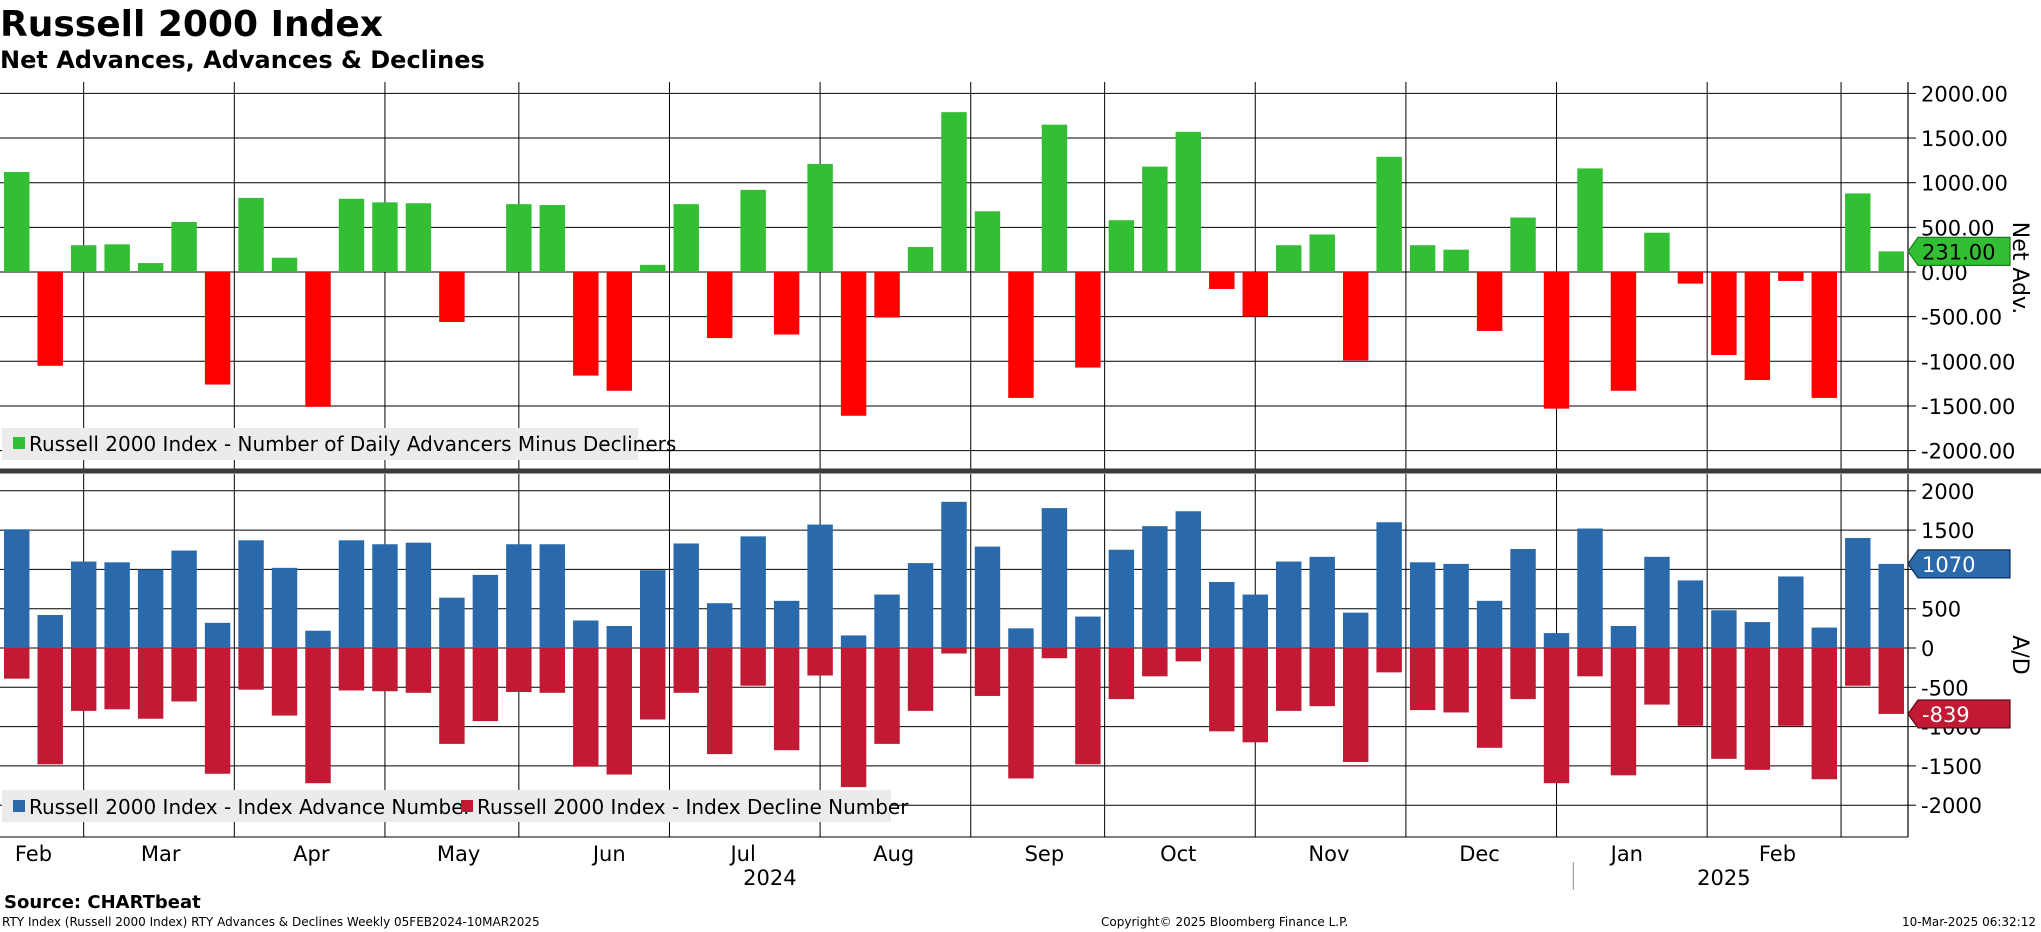 This screenshot has height=932, width=2041. Describe the element at coordinates (19, 806) in the screenshot. I see `legend-swatch` at that location.